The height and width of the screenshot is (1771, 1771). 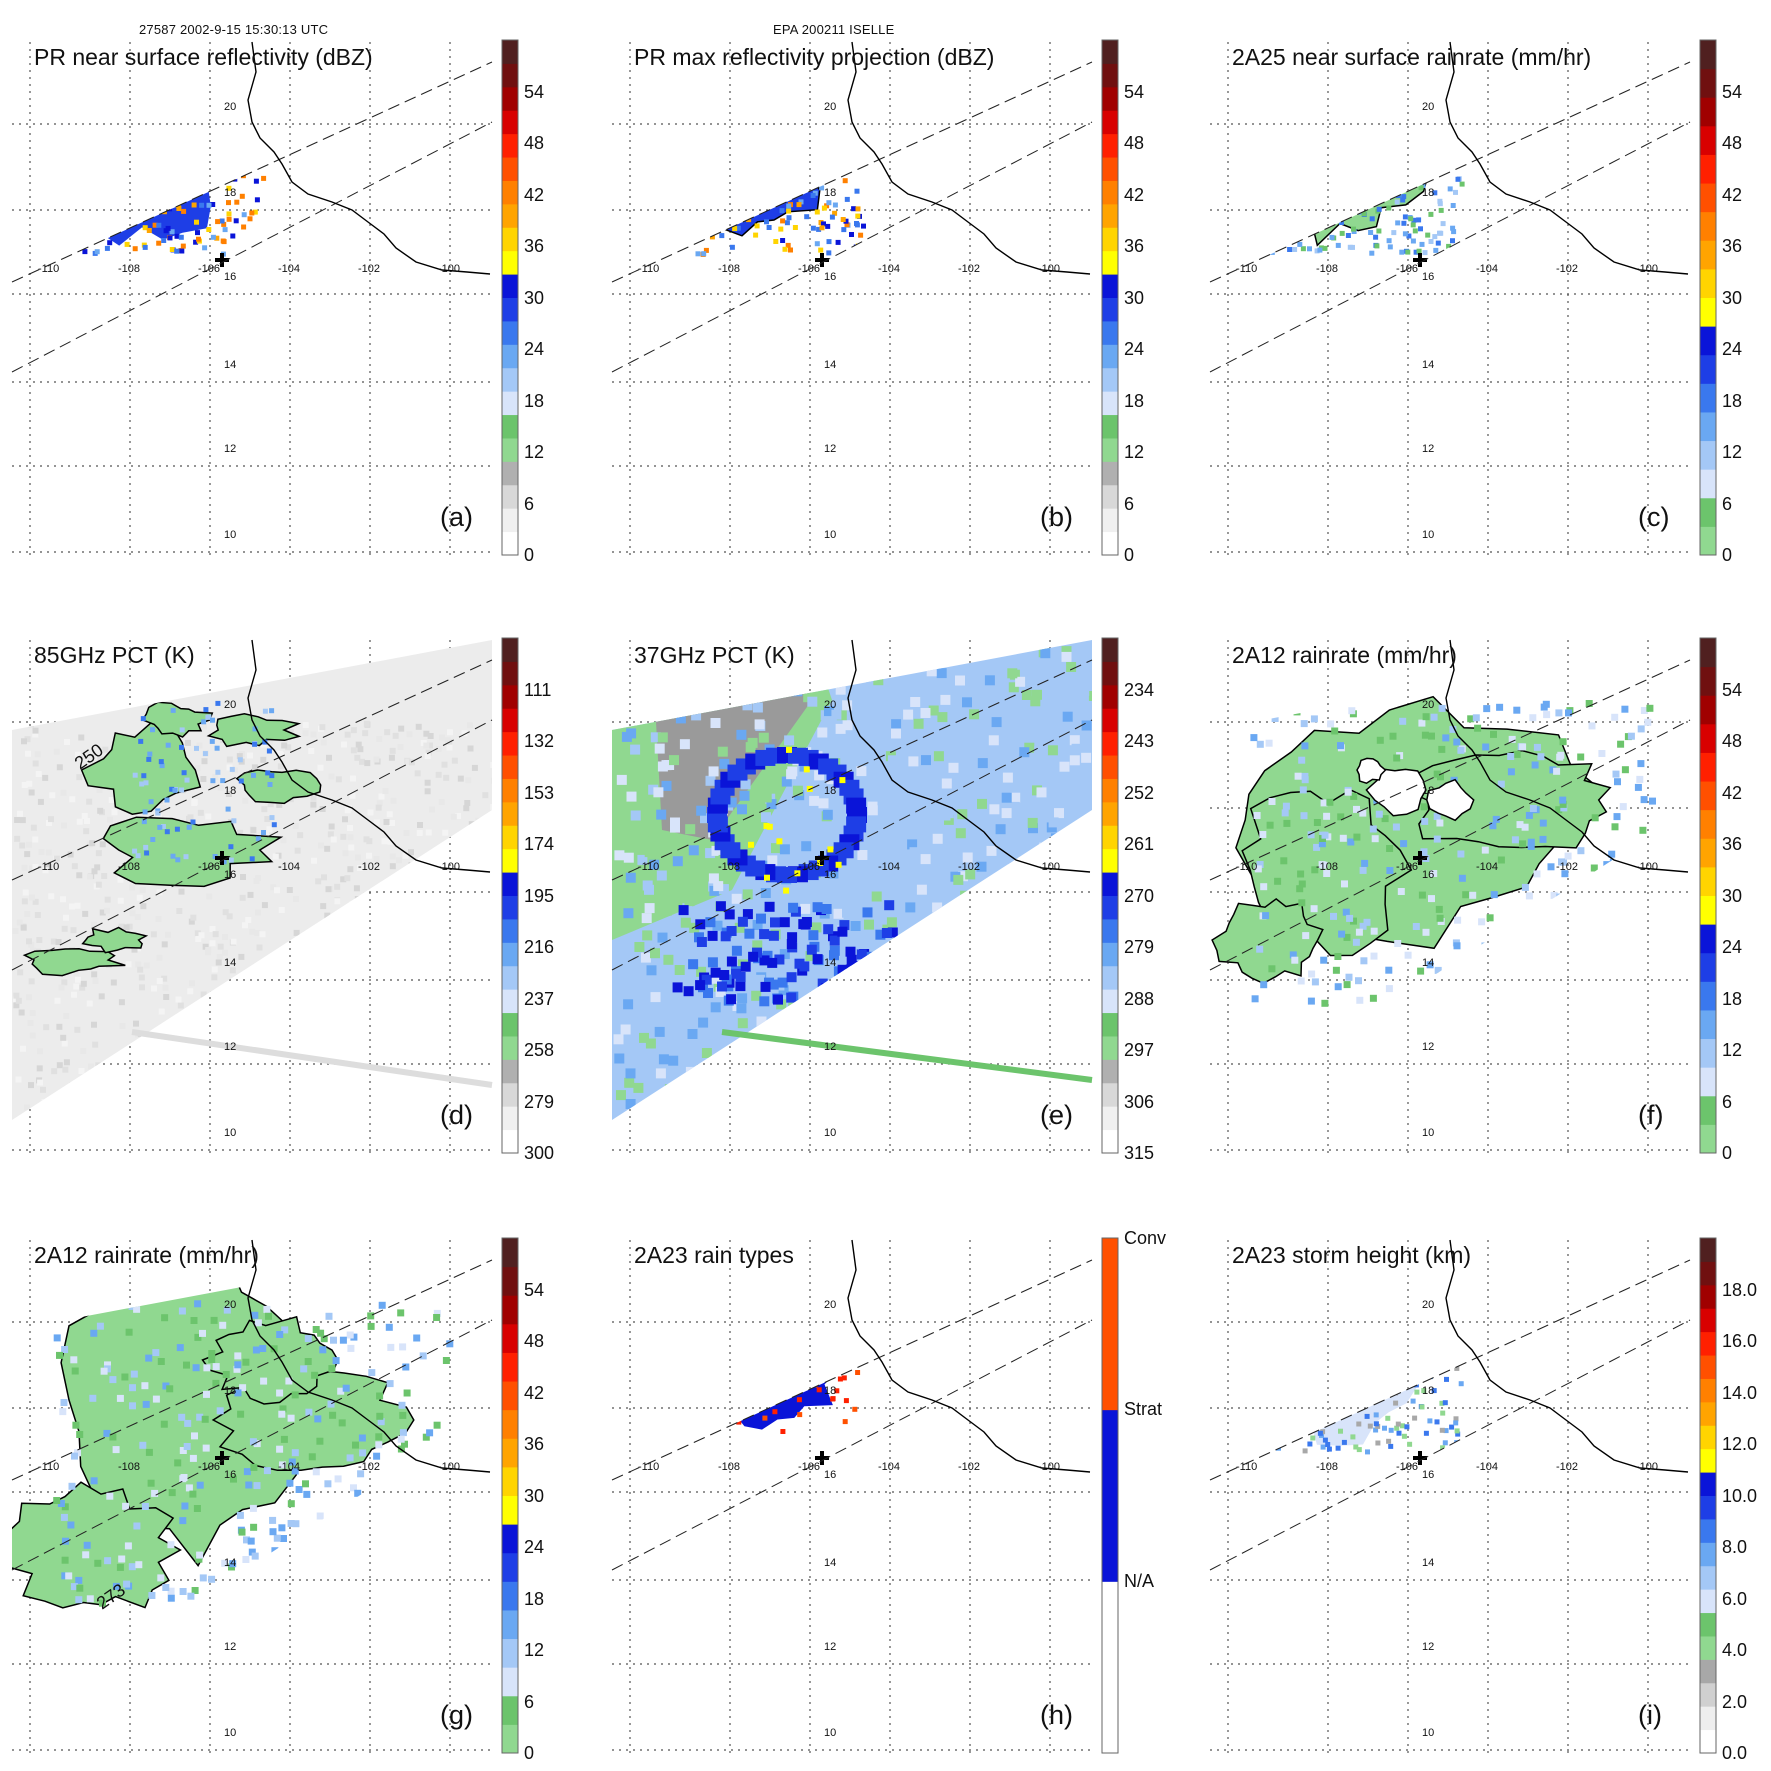 I want to click on colorbar-tick-label: 0, so click(x=1129, y=555).